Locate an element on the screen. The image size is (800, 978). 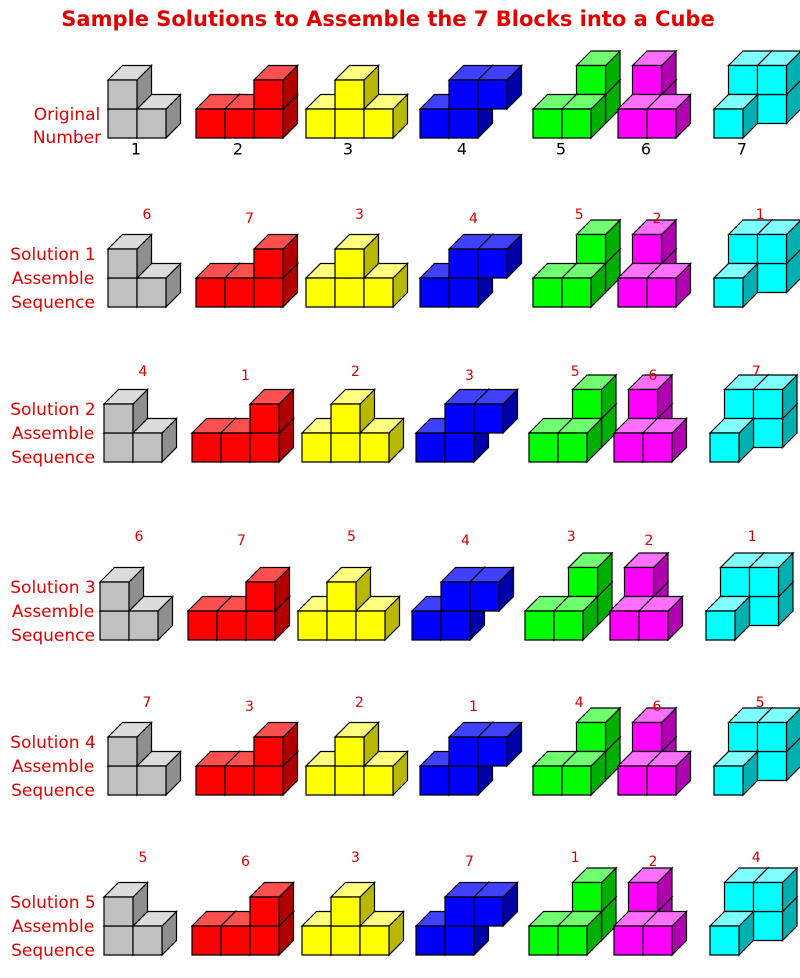
block-number: 1 is located at coordinates (136, 149).